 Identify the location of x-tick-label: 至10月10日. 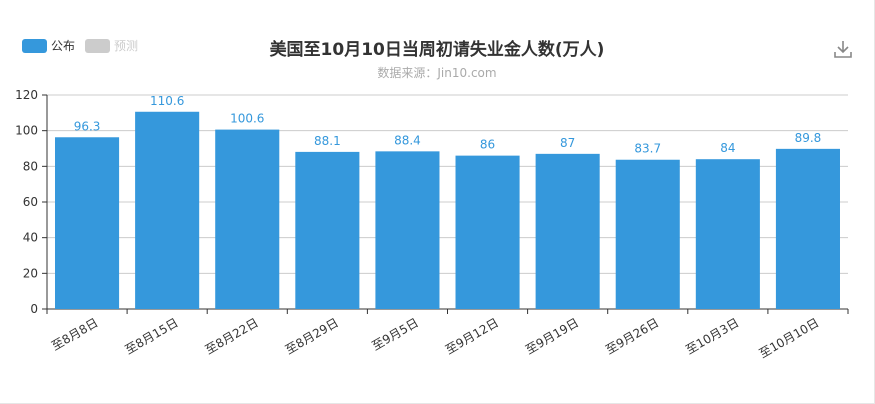
(789, 337).